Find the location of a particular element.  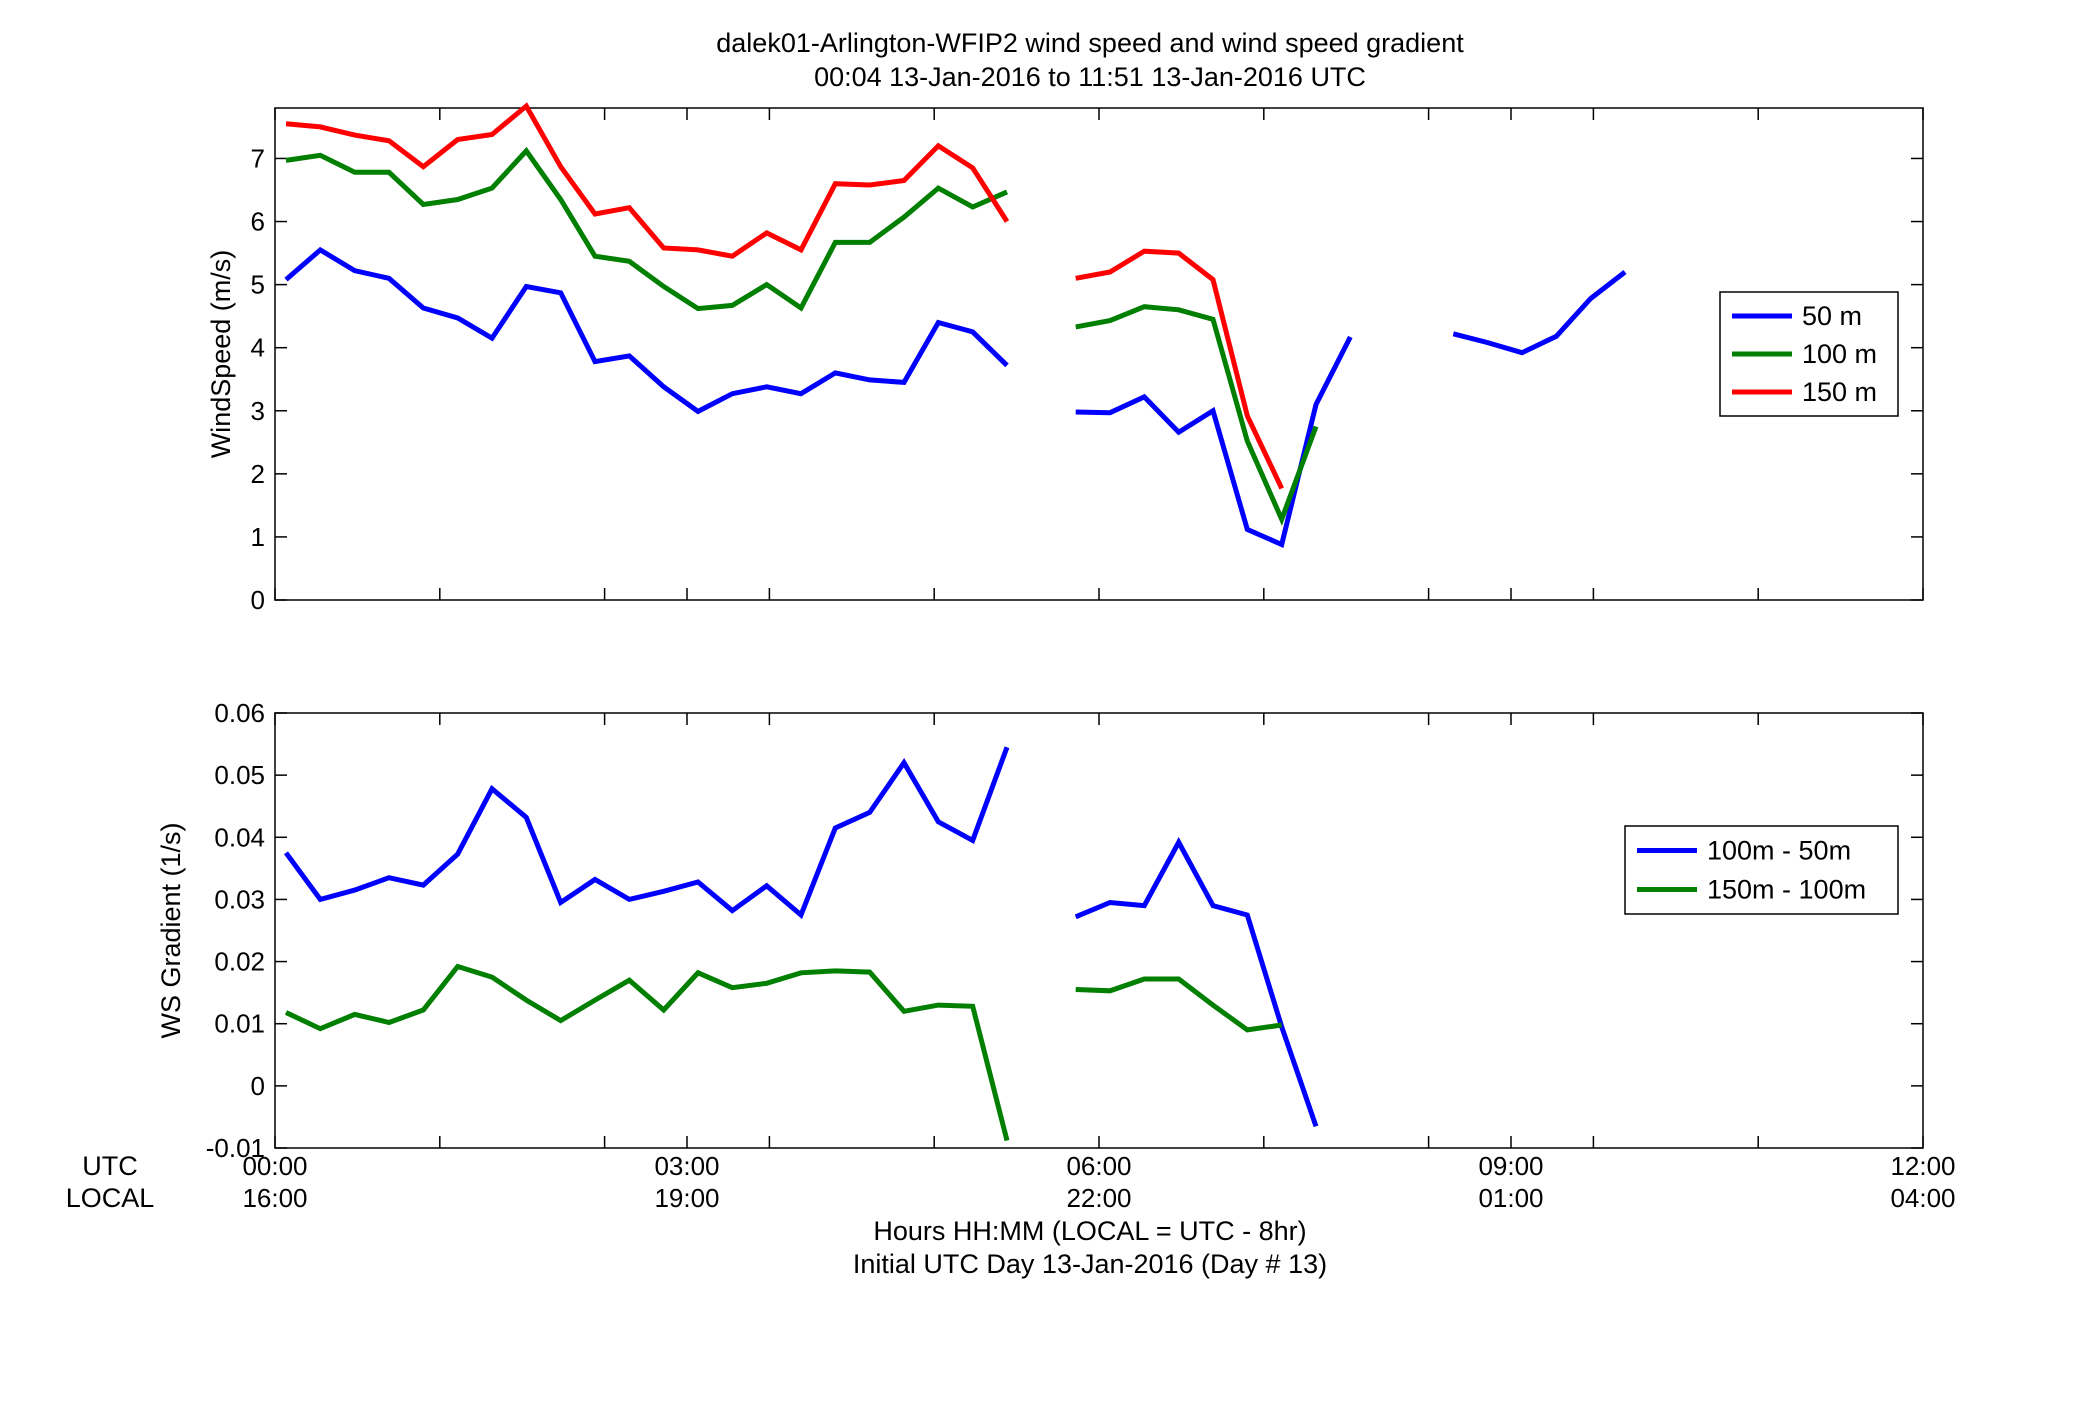

wind-gradient-y-tick-label: 0.01 is located at coordinates (239, 1024).